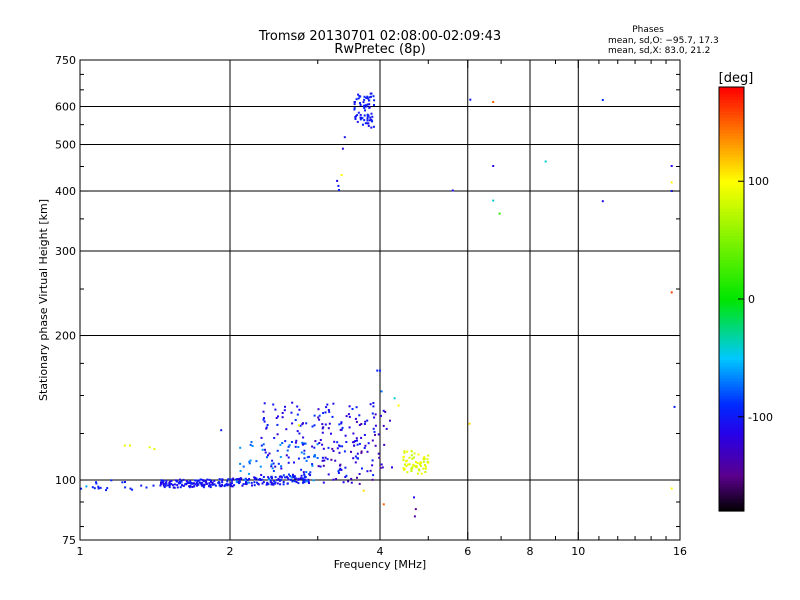  What do you see at coordinates (65, 251) in the screenshot?
I see `y-tick-label: 300` at bounding box center [65, 251].